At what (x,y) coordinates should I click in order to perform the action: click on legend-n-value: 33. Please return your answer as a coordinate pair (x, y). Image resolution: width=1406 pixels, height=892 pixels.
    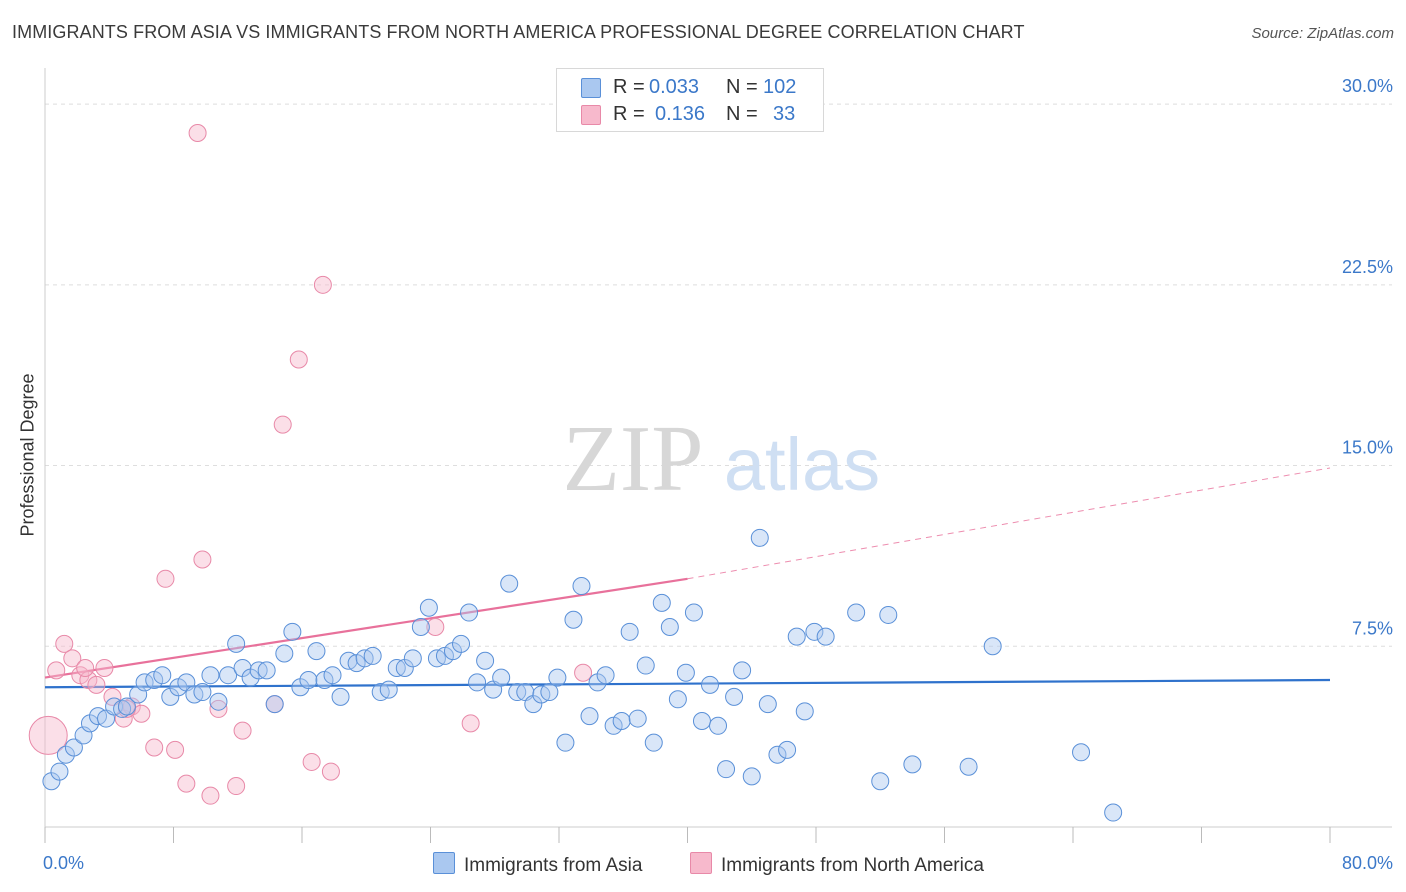
    Looking at the image, I should click on (784, 114).